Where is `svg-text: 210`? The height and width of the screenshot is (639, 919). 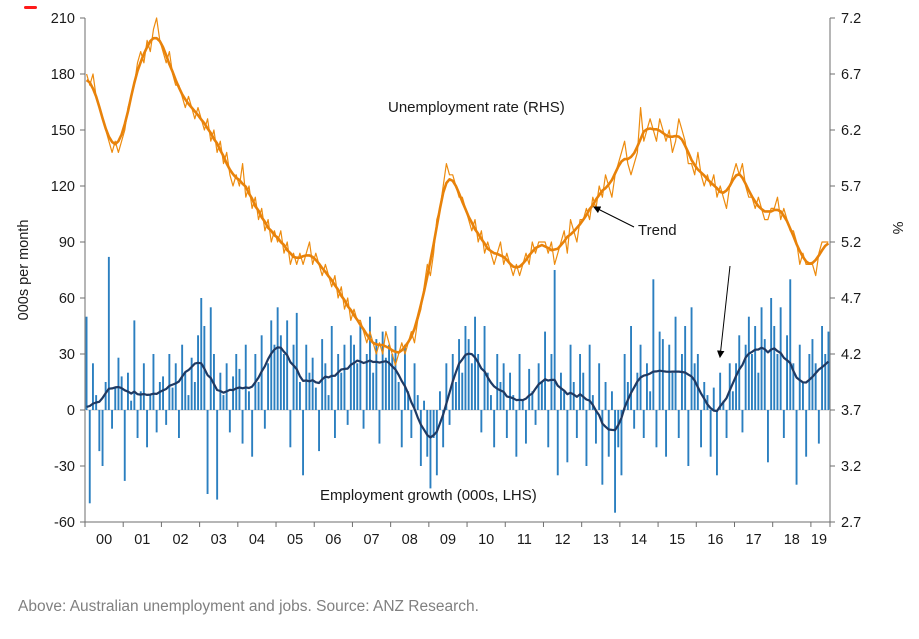 svg-text: 210 is located at coordinates (63, 19).